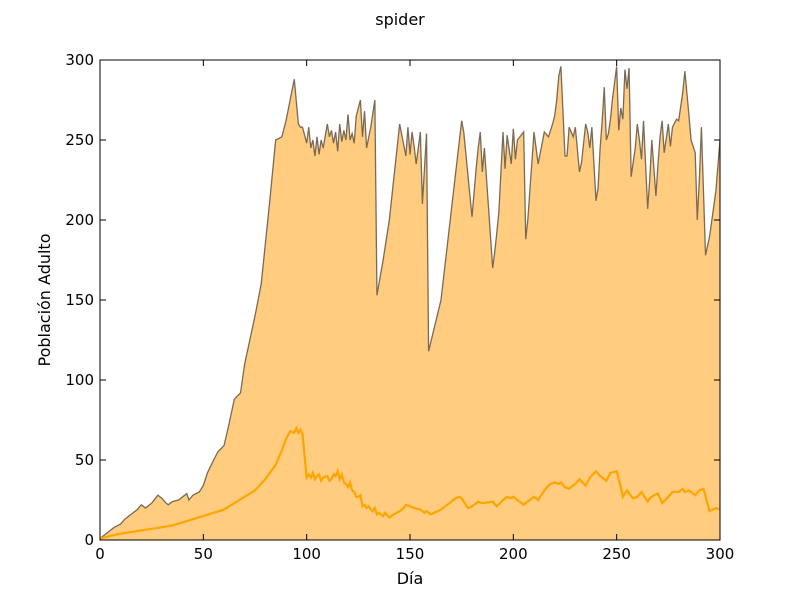  I want to click on x-tick-label: 150, so click(410, 554).